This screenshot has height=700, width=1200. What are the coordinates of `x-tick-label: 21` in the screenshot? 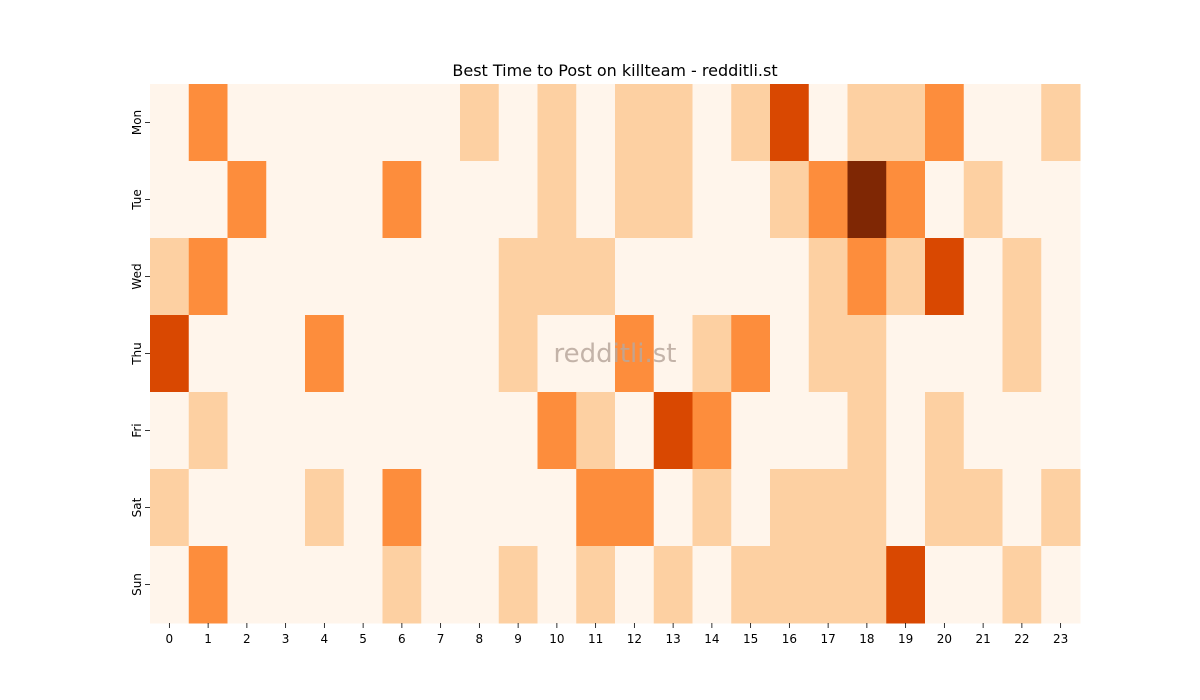 It's located at (982, 639).